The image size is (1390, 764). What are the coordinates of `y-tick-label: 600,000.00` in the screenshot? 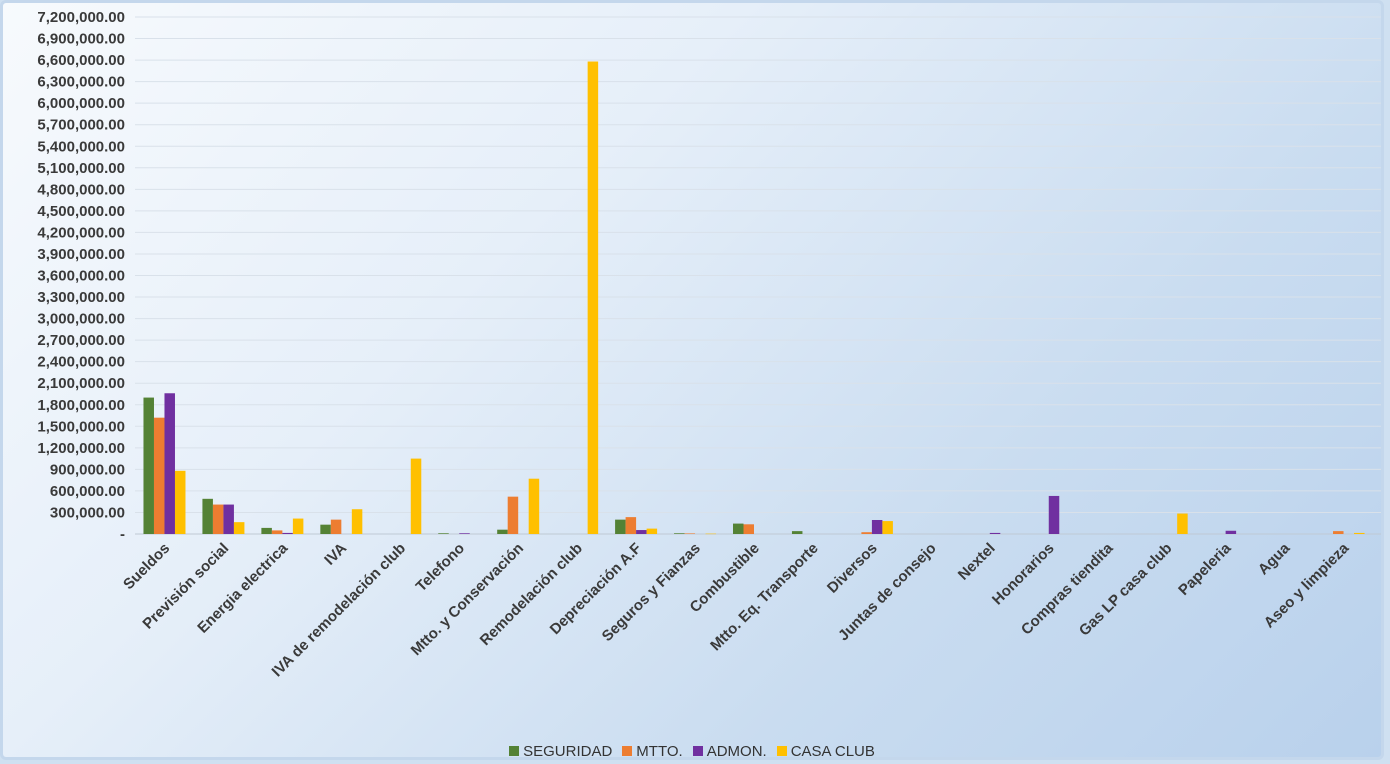 It's located at (87, 491).